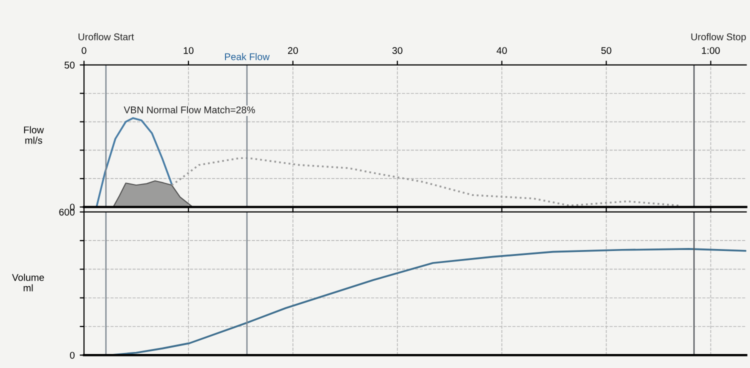  Describe the element at coordinates (247, 56) in the screenshot. I see `ref-line-label: Peak Flow` at that location.